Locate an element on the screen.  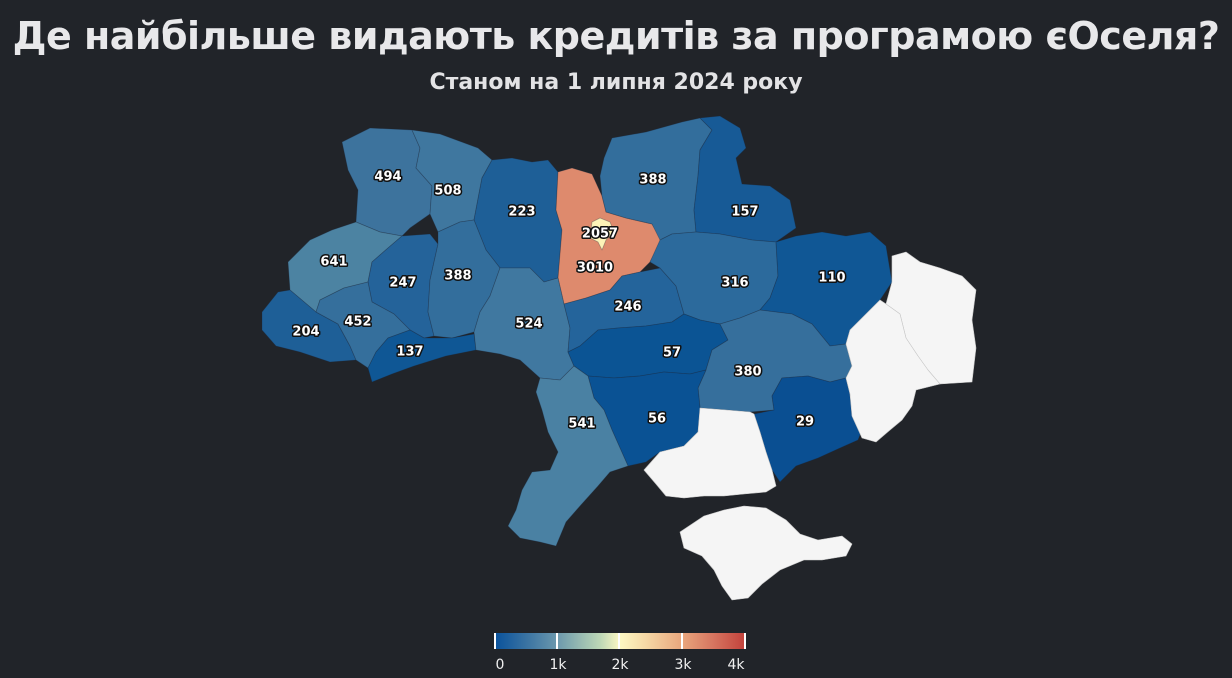
region-crimea-no-data is located at coordinates (766, 553).